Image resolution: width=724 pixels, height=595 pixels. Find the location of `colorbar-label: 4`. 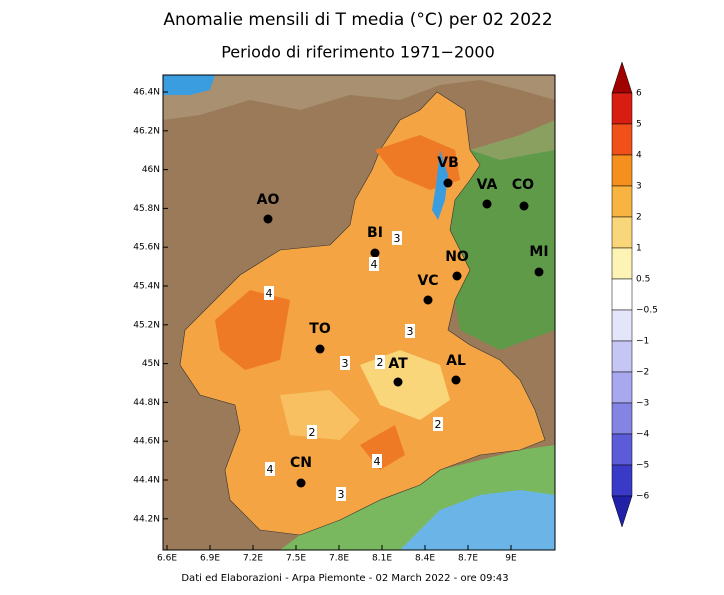

colorbar-label: 4 is located at coordinates (639, 156).